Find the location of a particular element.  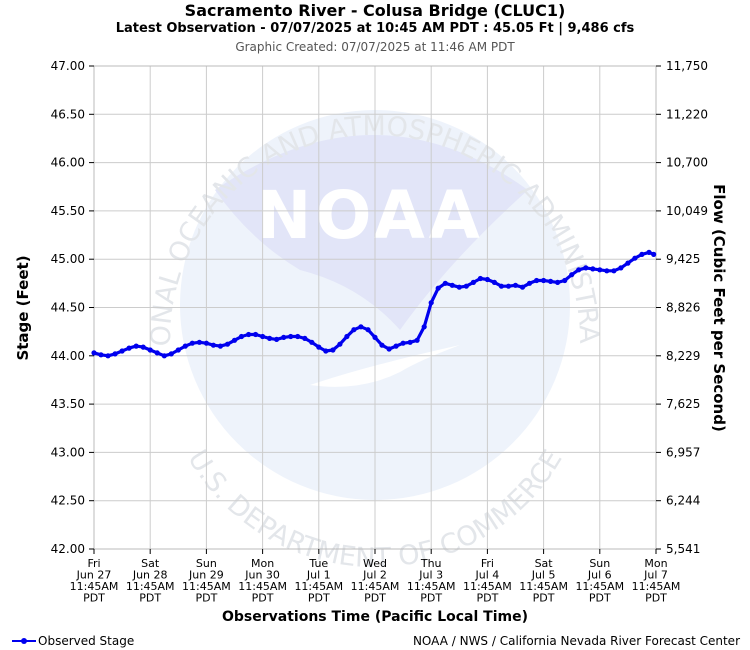

right-y-axis-label: Flow (Cubic Feet per Second) is located at coordinates (719, 308).